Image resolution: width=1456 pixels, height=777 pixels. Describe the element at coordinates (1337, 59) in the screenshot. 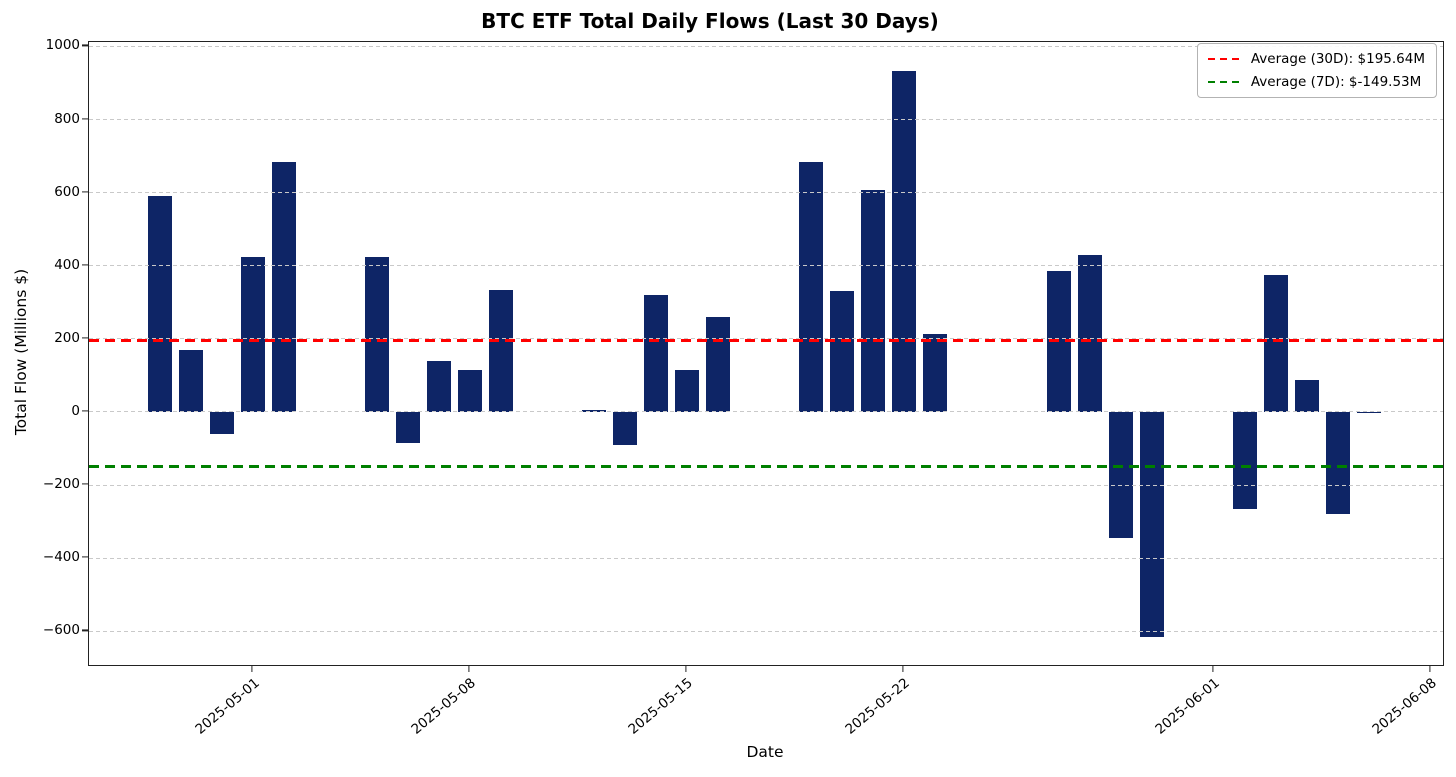

I see `legend-label-30d: Average (30D): $195.64M` at that location.